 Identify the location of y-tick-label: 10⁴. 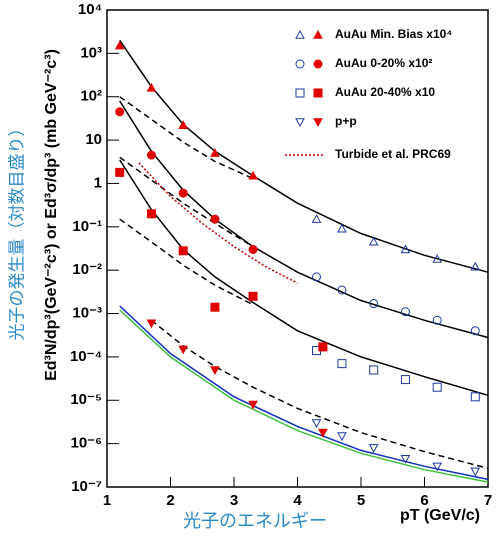
(90, 9).